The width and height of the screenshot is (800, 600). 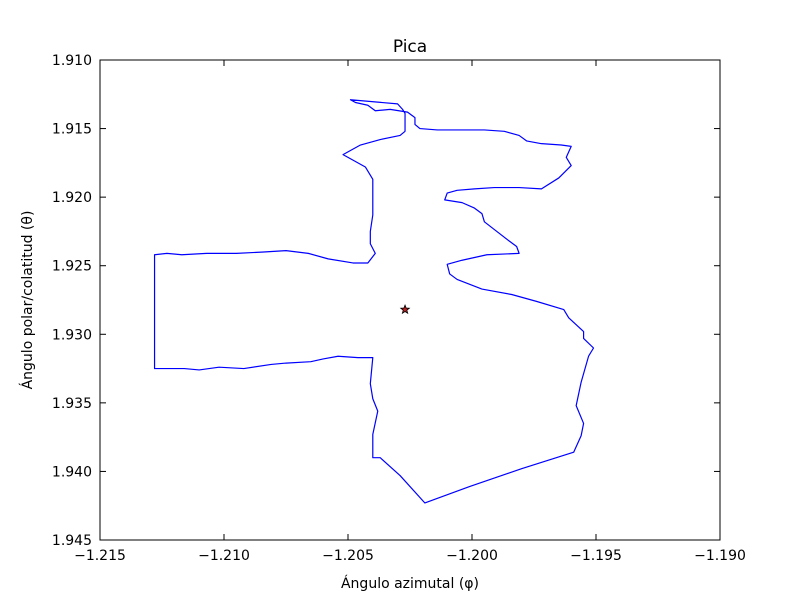 What do you see at coordinates (72, 267) in the screenshot?
I see `y-tick-label: 1.925` at bounding box center [72, 267].